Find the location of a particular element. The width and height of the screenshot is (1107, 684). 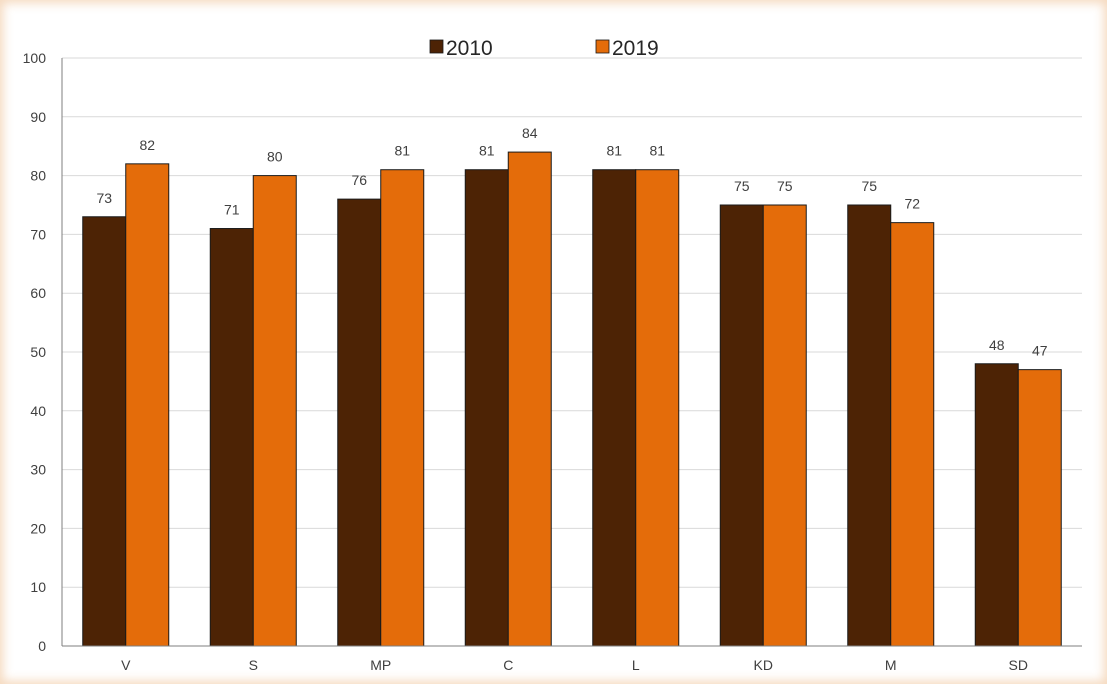

y-tick-label: 60 is located at coordinates (38, 293).